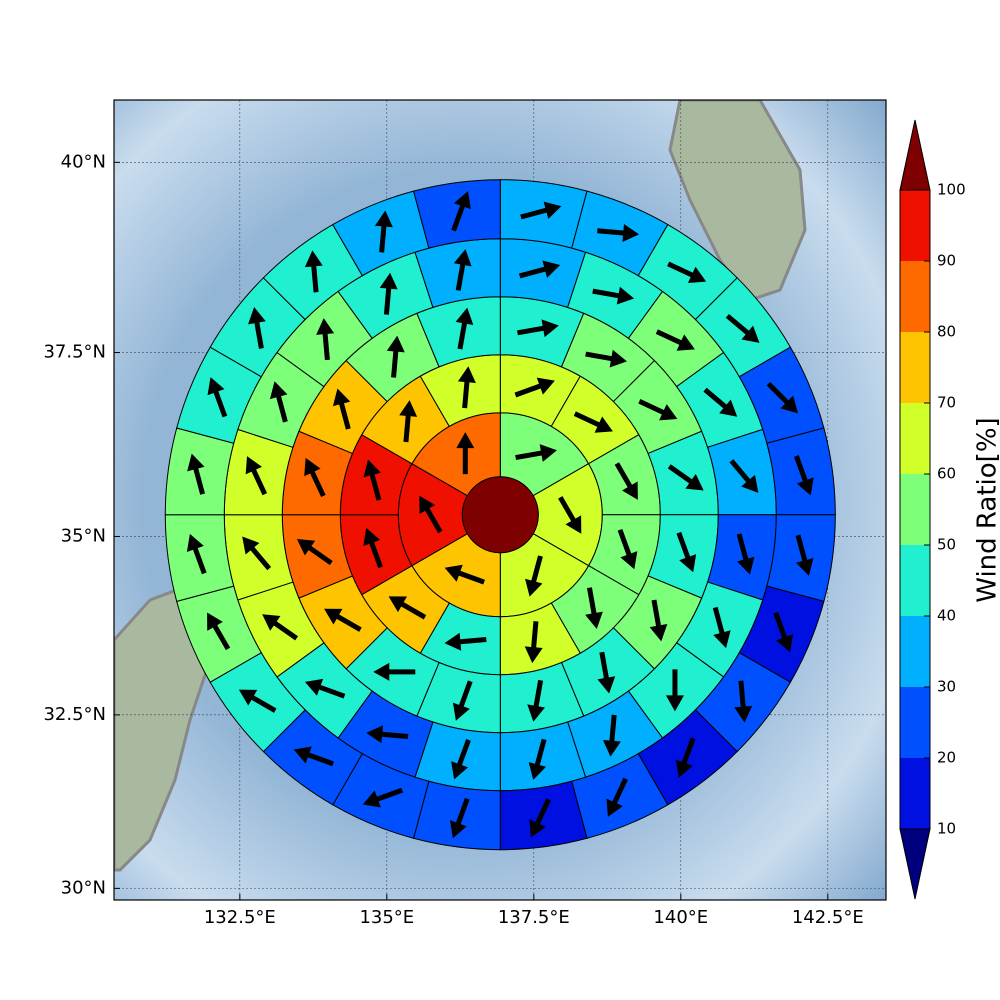 This screenshot has height=1000, width=1000. What do you see at coordinates (83, 535) in the screenshot?
I see `y-tick-label: 35°N` at bounding box center [83, 535].